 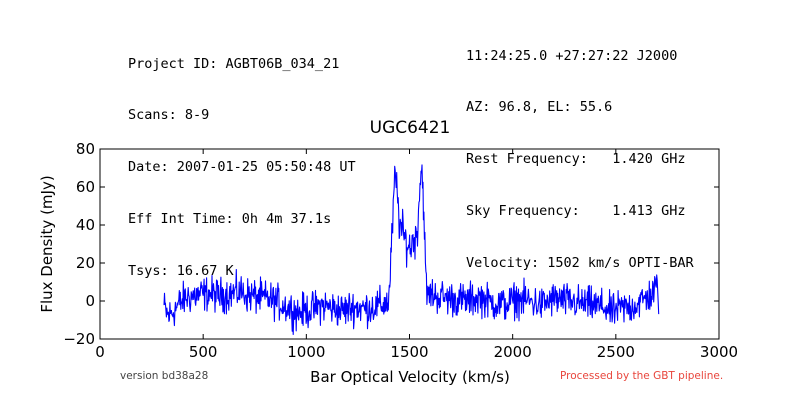 What do you see at coordinates (47, 243) in the screenshot?
I see `y-axis-label: Flux Density (mJy)` at bounding box center [47, 243].